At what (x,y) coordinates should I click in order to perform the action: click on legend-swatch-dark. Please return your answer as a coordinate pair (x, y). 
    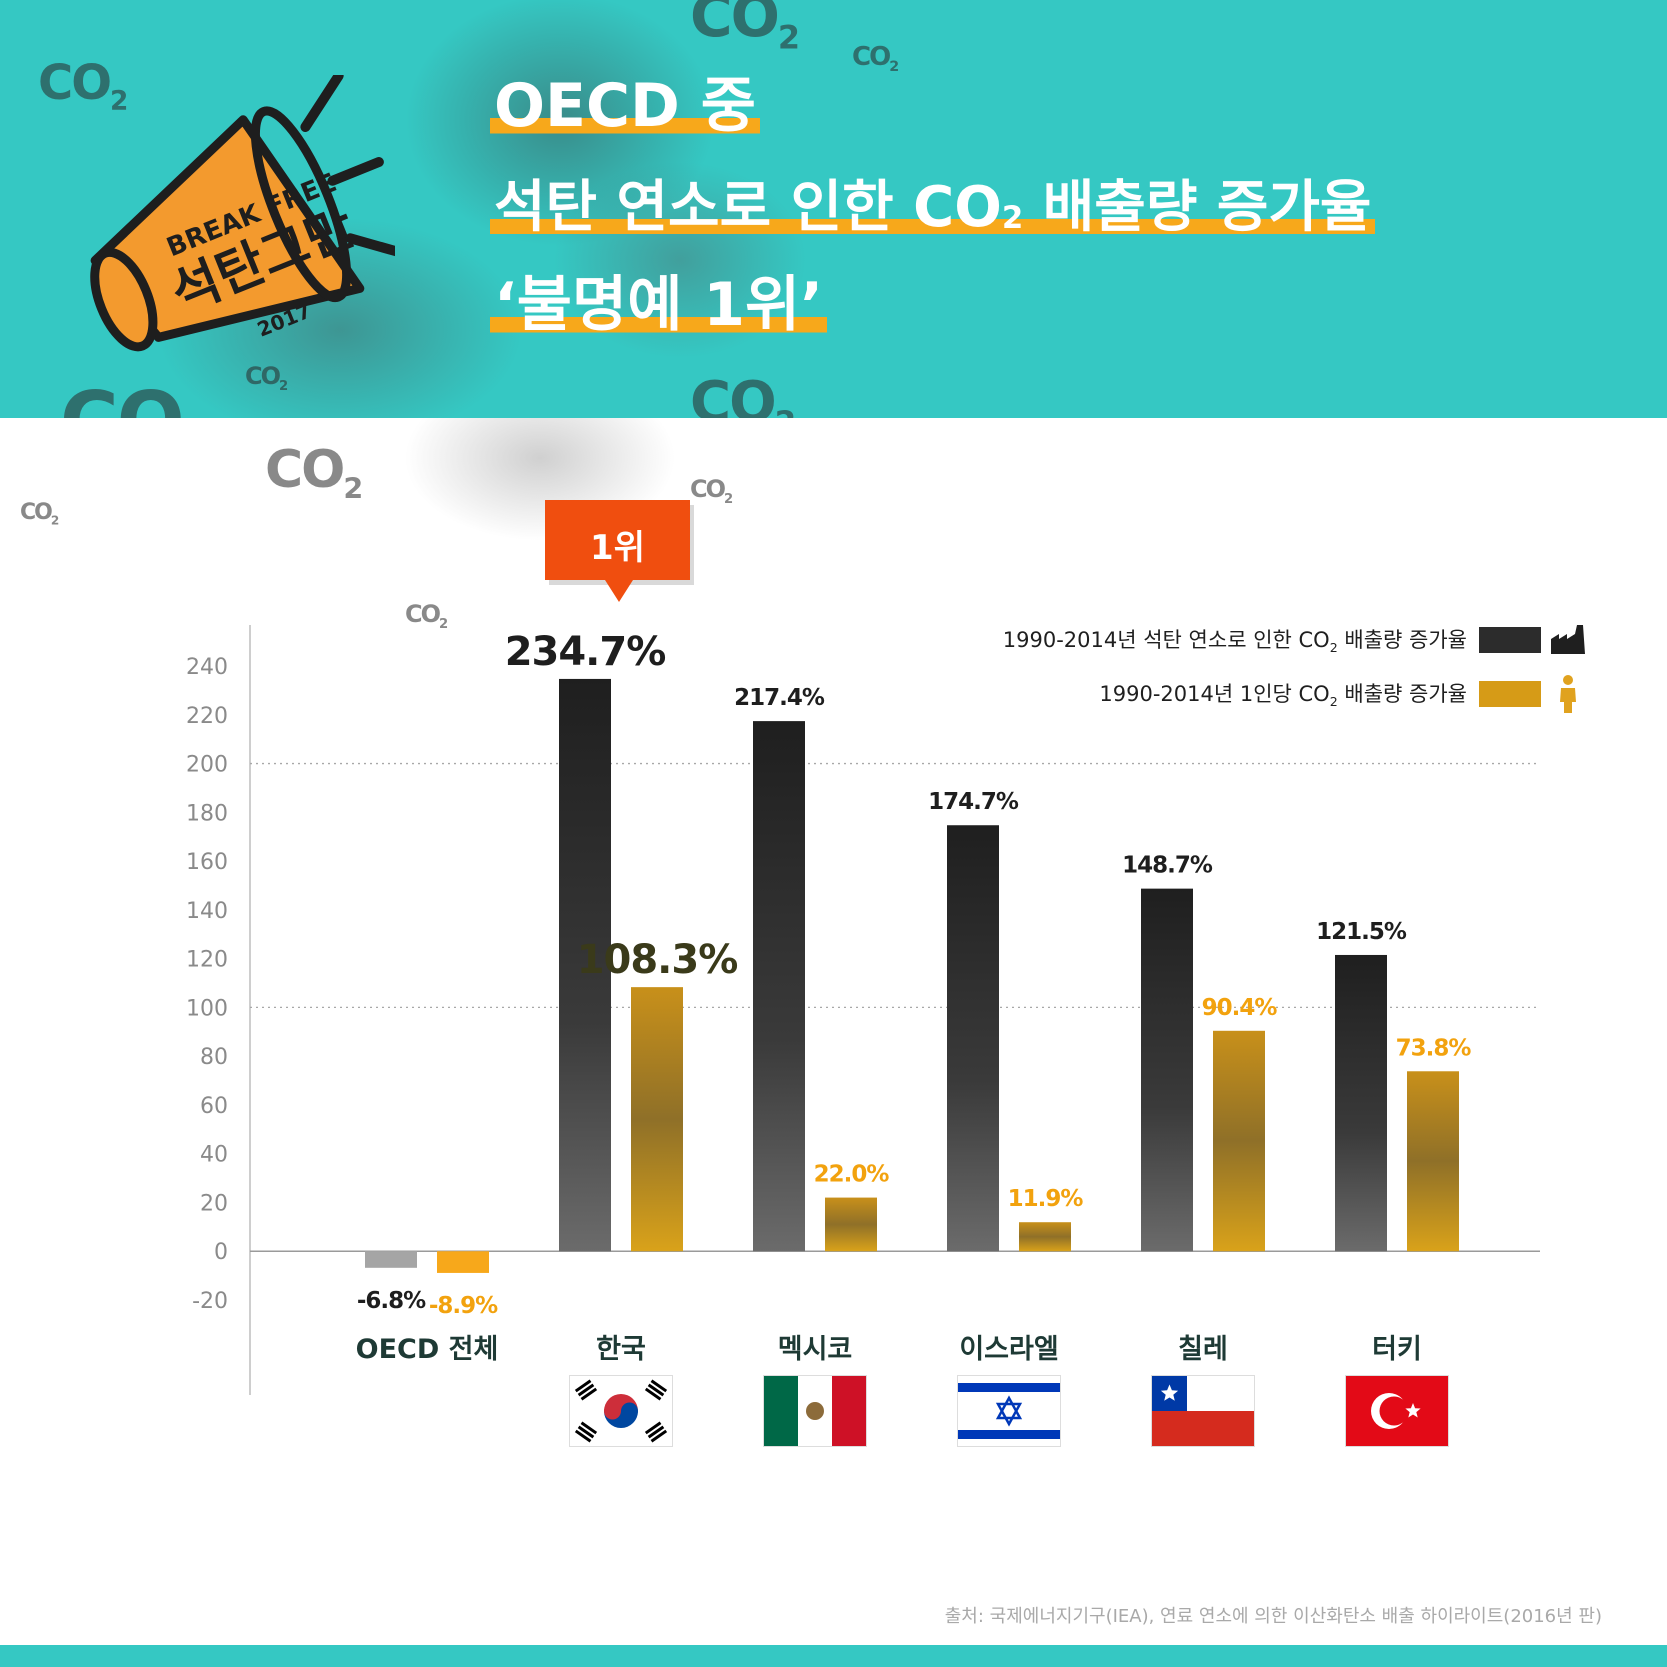
    Looking at the image, I should click on (1510, 639).